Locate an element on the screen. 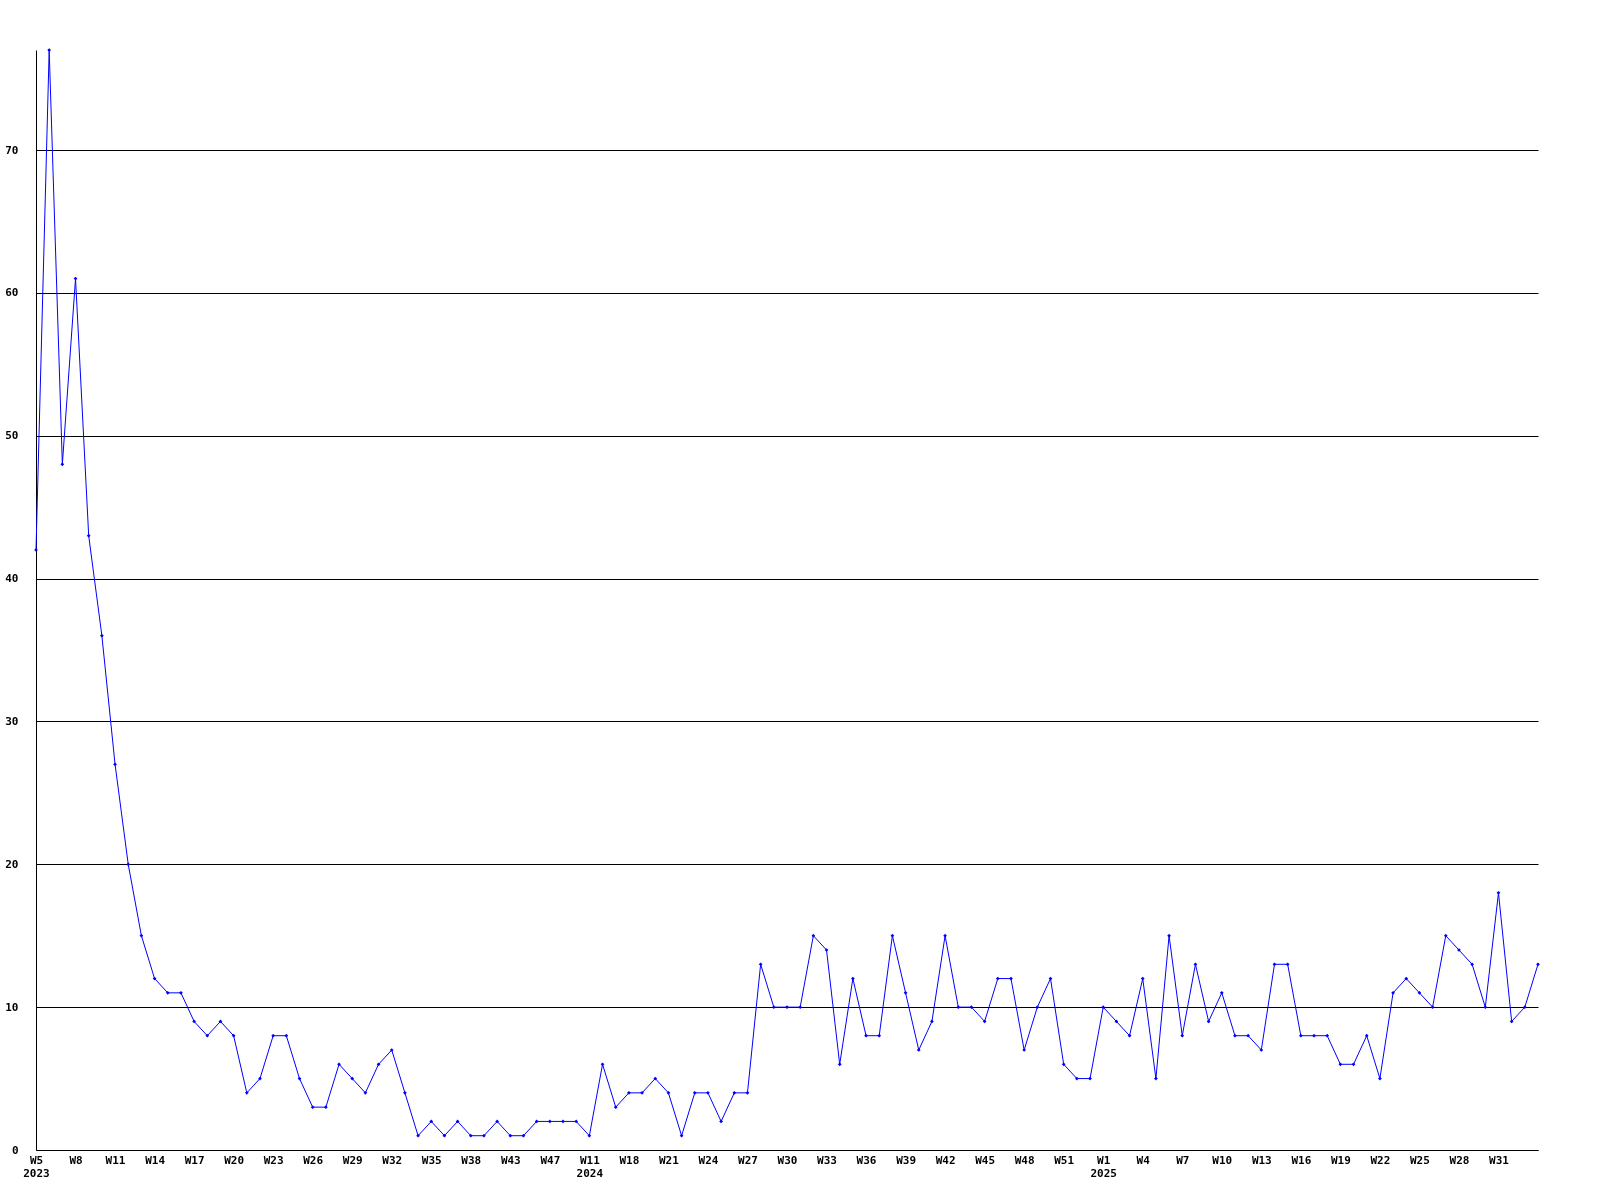  y-tick-label: 0 is located at coordinates (15, 1150).